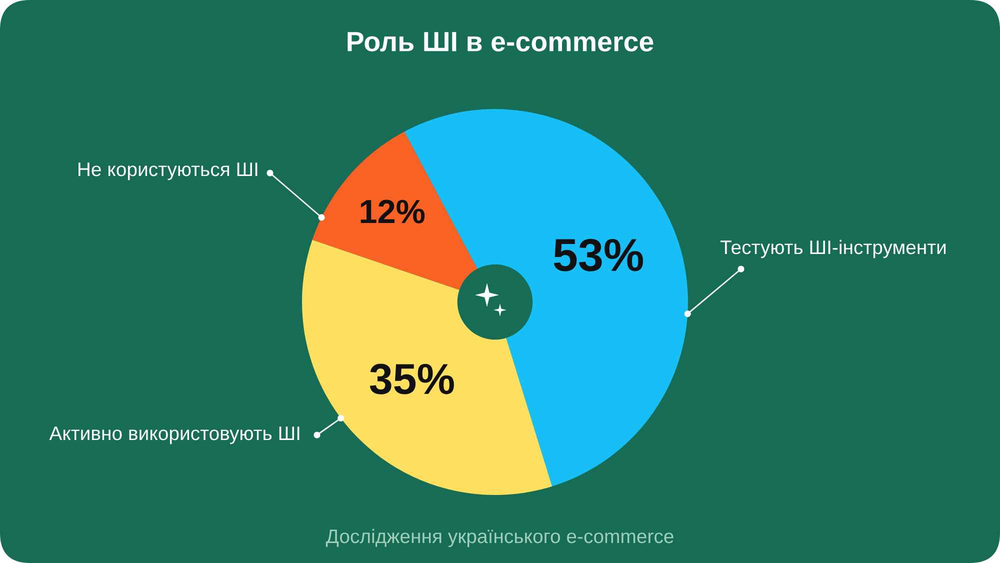 The height and width of the screenshot is (563, 1000). What do you see at coordinates (412, 379) in the screenshot?
I see `data-label: 35%` at bounding box center [412, 379].